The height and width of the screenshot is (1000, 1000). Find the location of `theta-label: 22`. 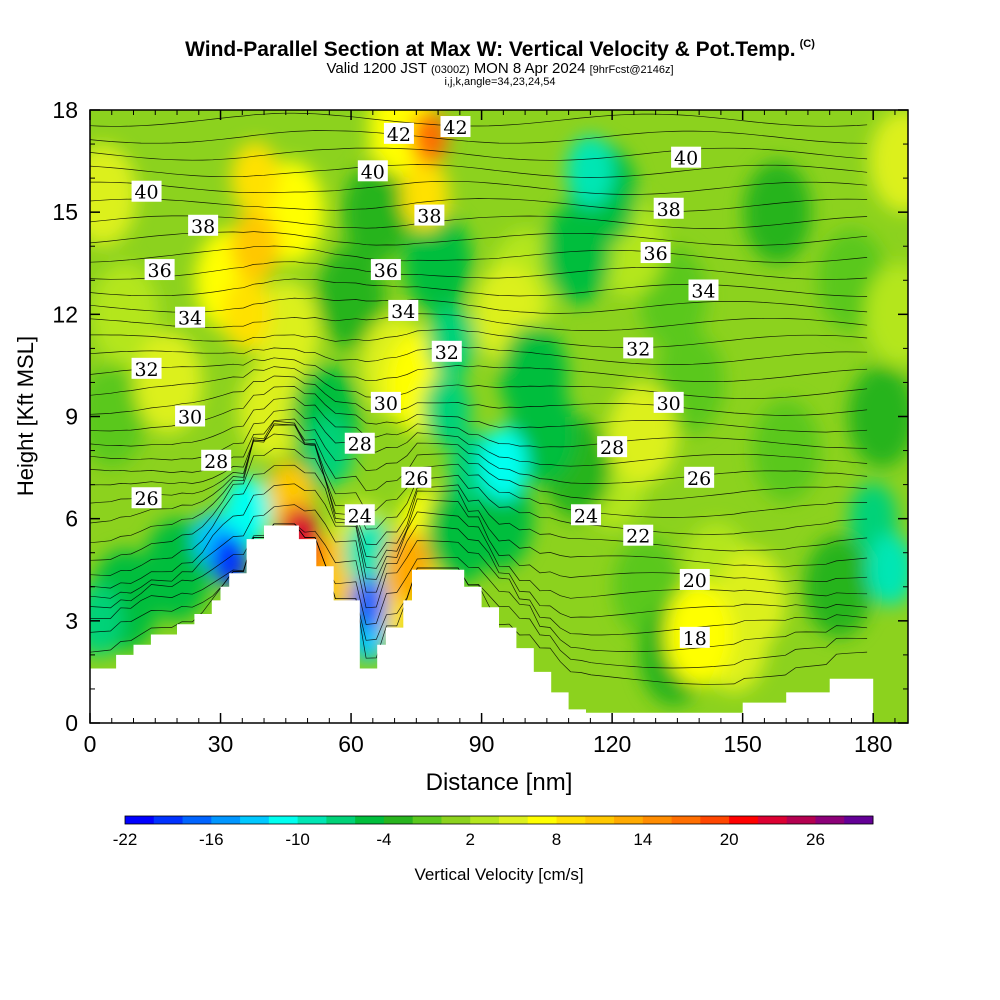

theta-label: 22 is located at coordinates (638, 537).